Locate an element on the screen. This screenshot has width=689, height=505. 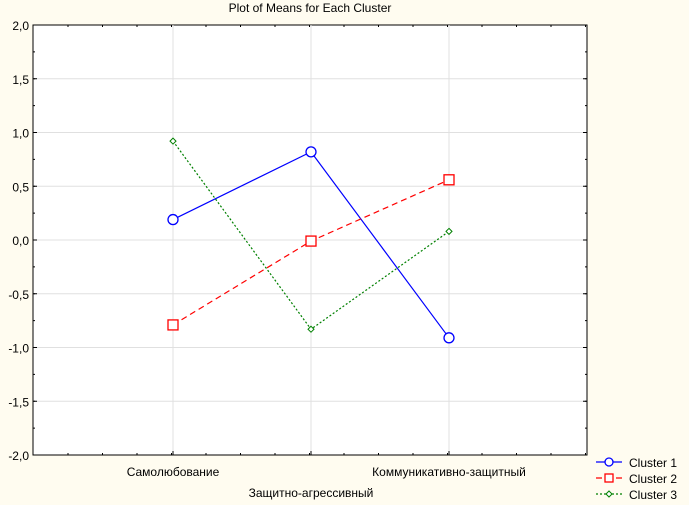
y-tick-label: 2,0 is located at coordinates (20, 26).